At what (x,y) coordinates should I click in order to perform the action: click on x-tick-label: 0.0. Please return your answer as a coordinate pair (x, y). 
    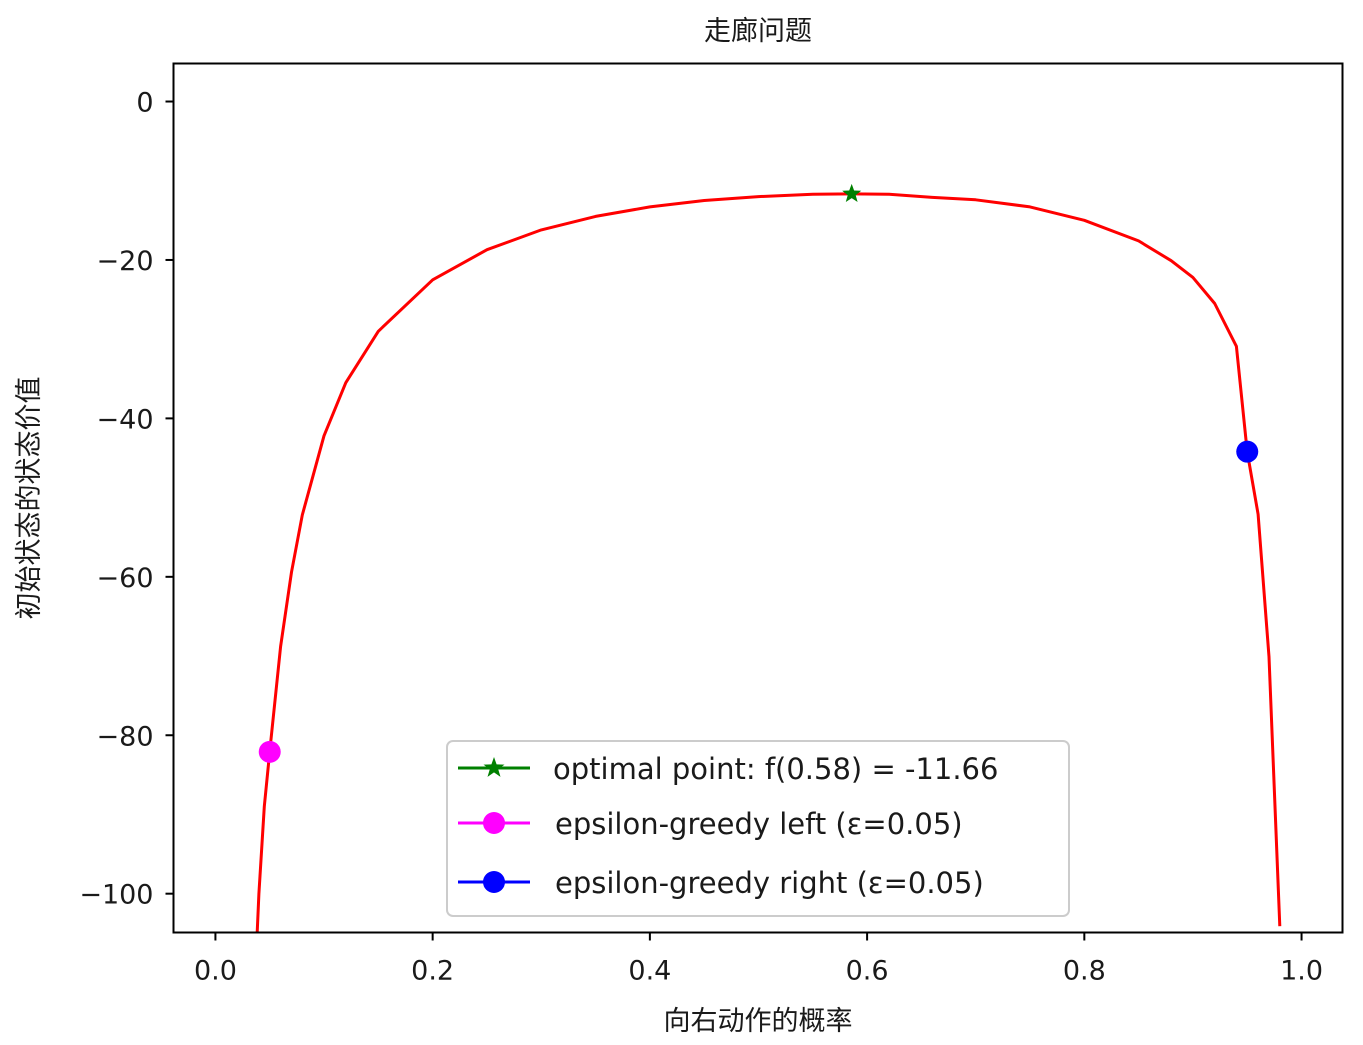
    Looking at the image, I should click on (215, 971).